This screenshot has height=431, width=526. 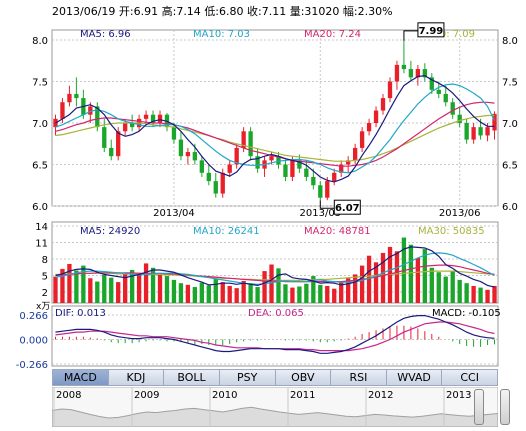 What do you see at coordinates (469, 377) in the screenshot?
I see `tab-cci: CCI` at bounding box center [469, 377].